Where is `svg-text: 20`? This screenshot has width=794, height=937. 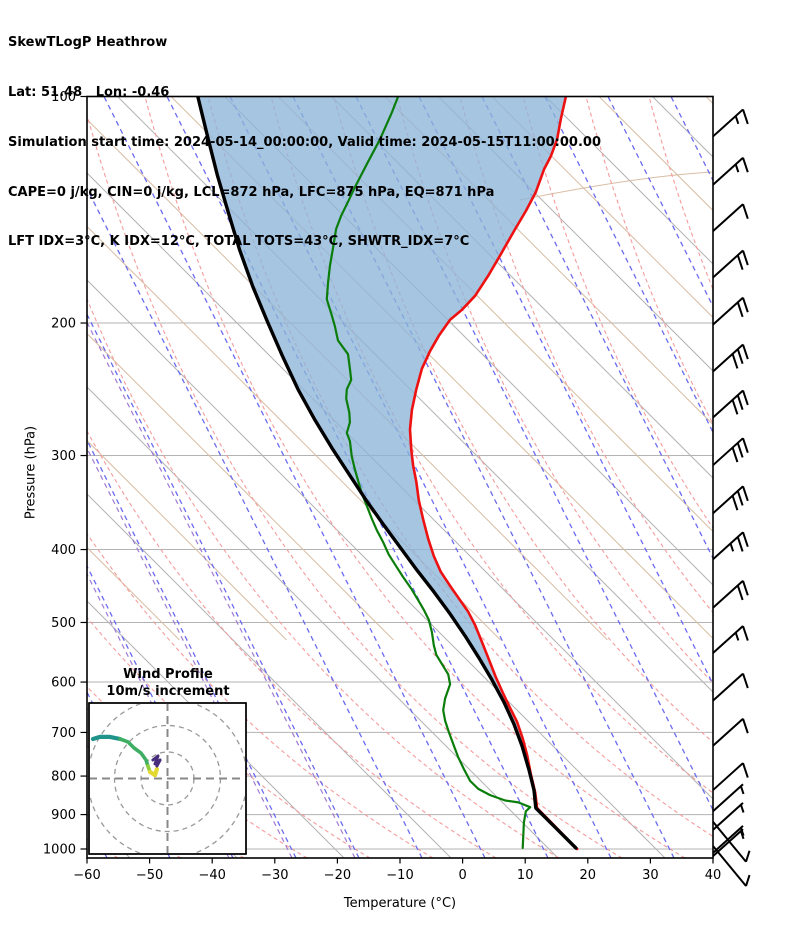
svg-text: 20 is located at coordinates (588, 875).